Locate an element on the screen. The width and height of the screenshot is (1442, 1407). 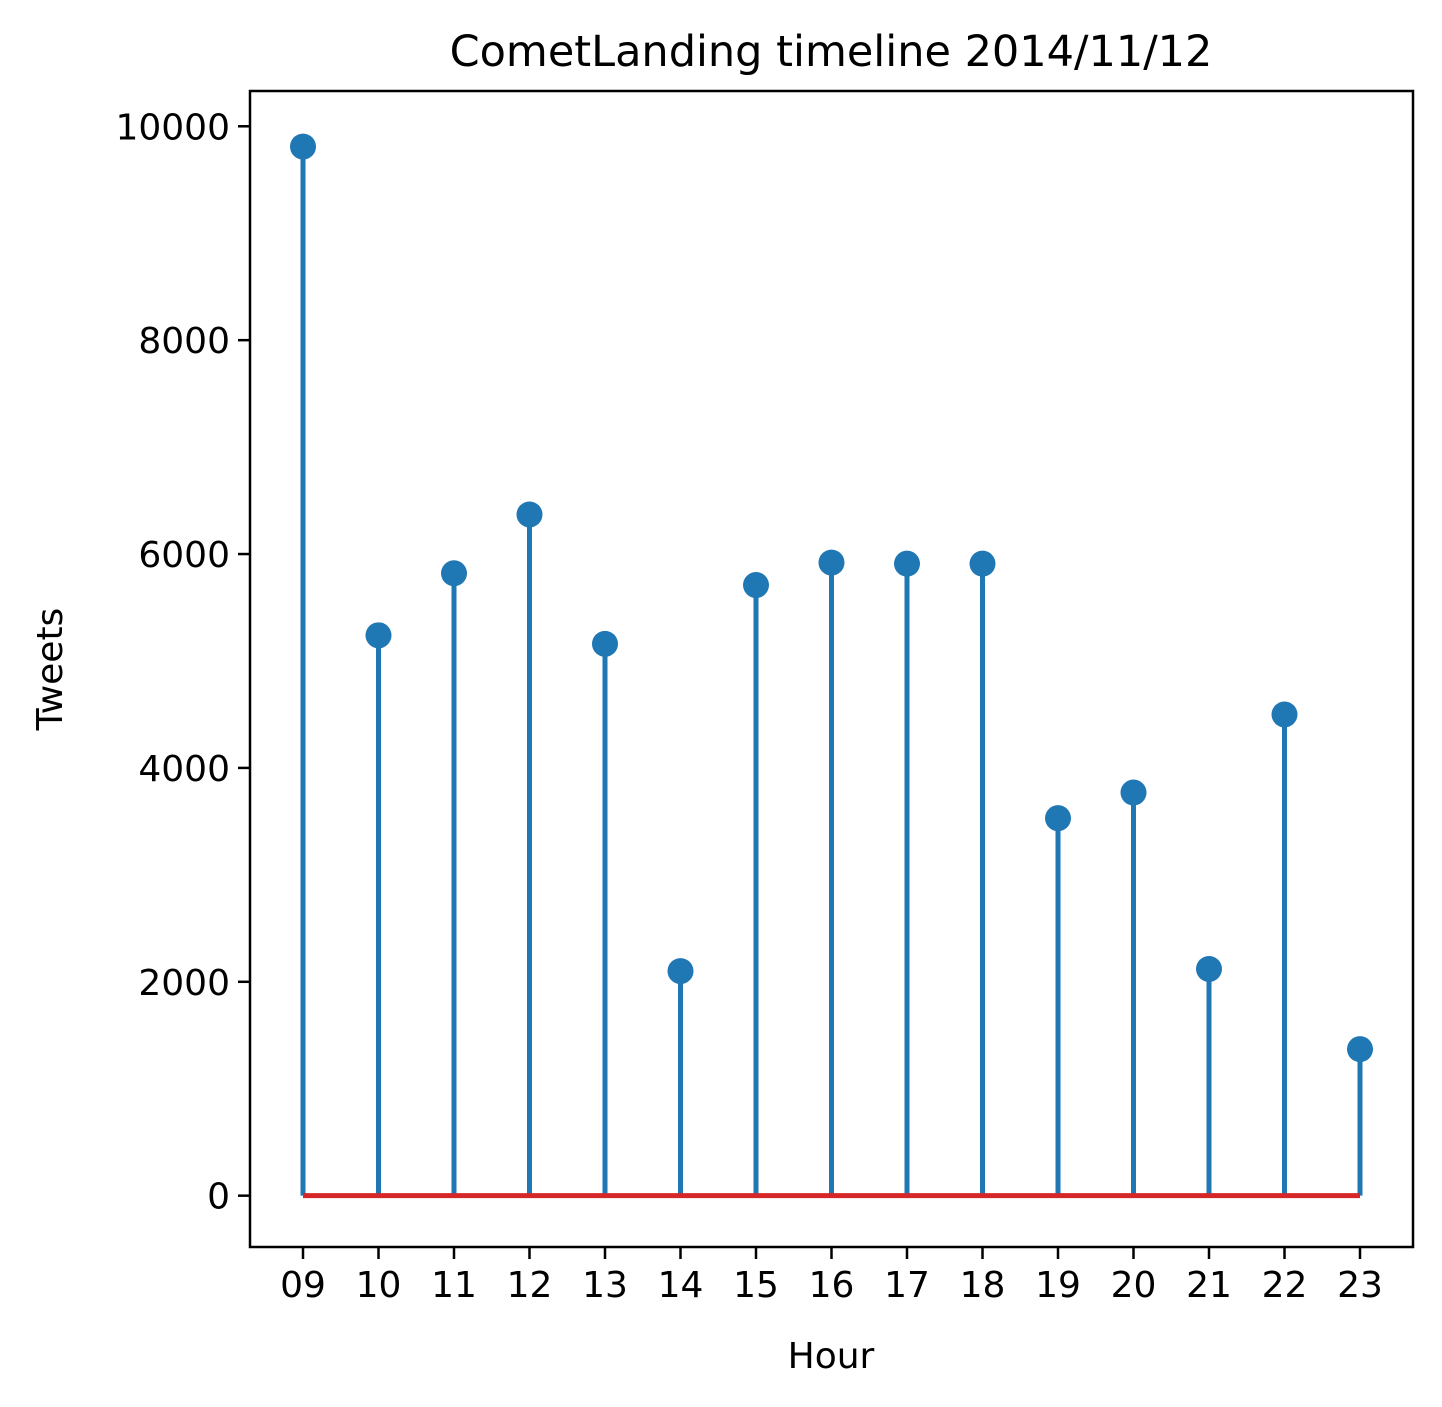
x-tick-label: 11 is located at coordinates (454, 1285).